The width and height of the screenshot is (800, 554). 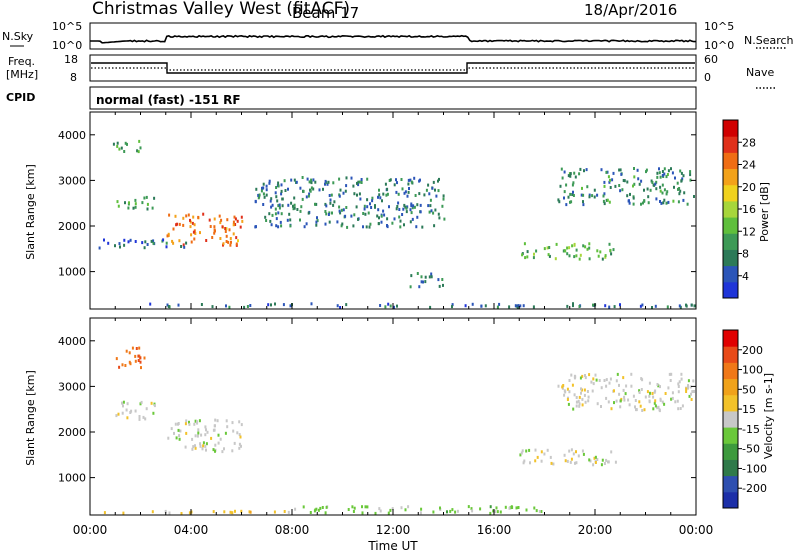 What do you see at coordinates (768, 416) in the screenshot?
I see `velocity-colorbar-label: Velocity [m s-1]` at bounding box center [768, 416].